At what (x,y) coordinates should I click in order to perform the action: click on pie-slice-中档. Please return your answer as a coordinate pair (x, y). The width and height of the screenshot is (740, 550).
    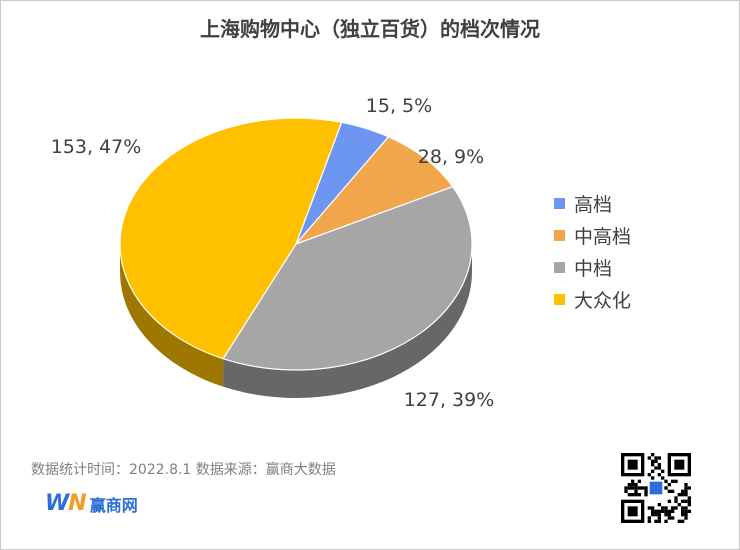
    Looking at the image, I should click on (347, 278).